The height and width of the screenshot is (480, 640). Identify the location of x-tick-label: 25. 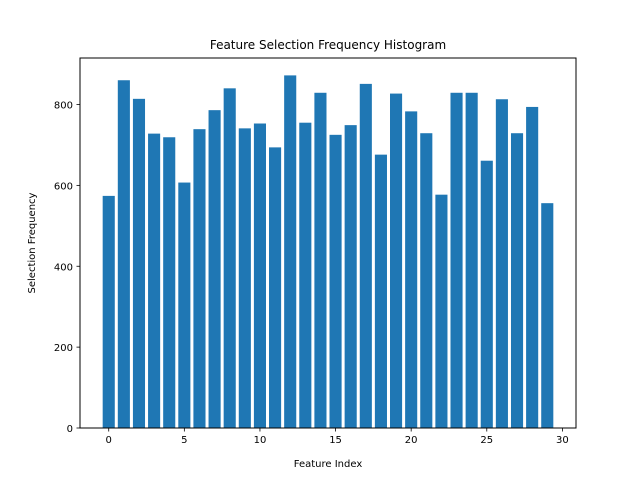
(486, 440).